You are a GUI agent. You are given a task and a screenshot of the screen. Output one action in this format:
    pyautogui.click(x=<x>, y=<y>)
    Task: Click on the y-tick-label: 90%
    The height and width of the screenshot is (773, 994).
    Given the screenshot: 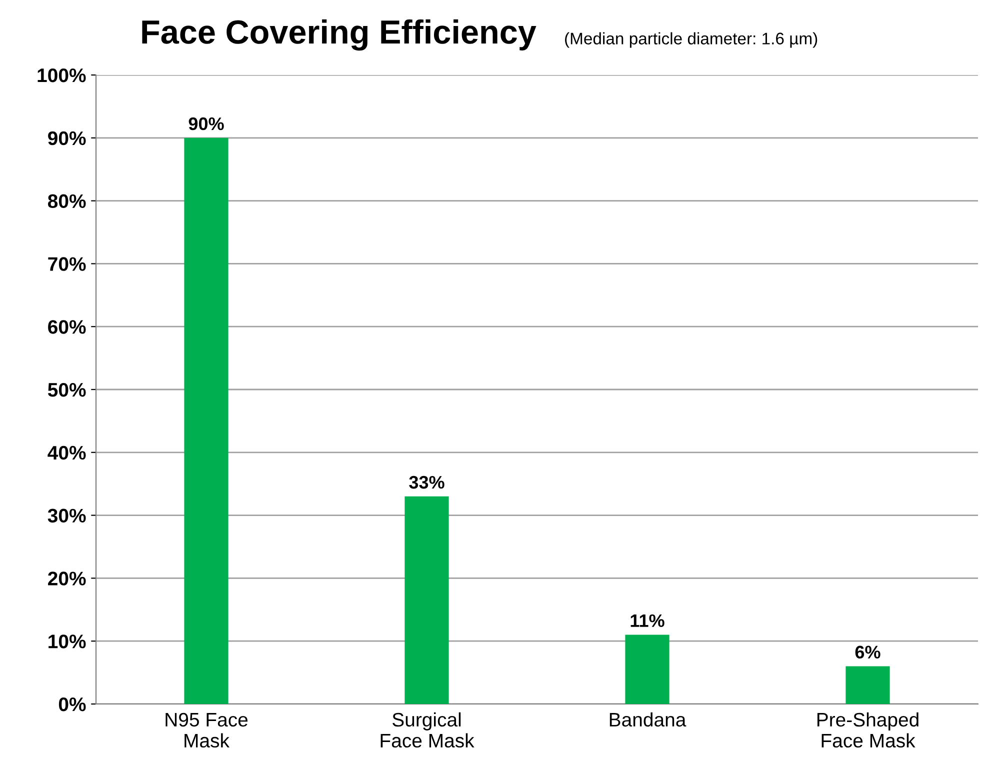 What is the action you would take?
    pyautogui.click(x=67, y=138)
    